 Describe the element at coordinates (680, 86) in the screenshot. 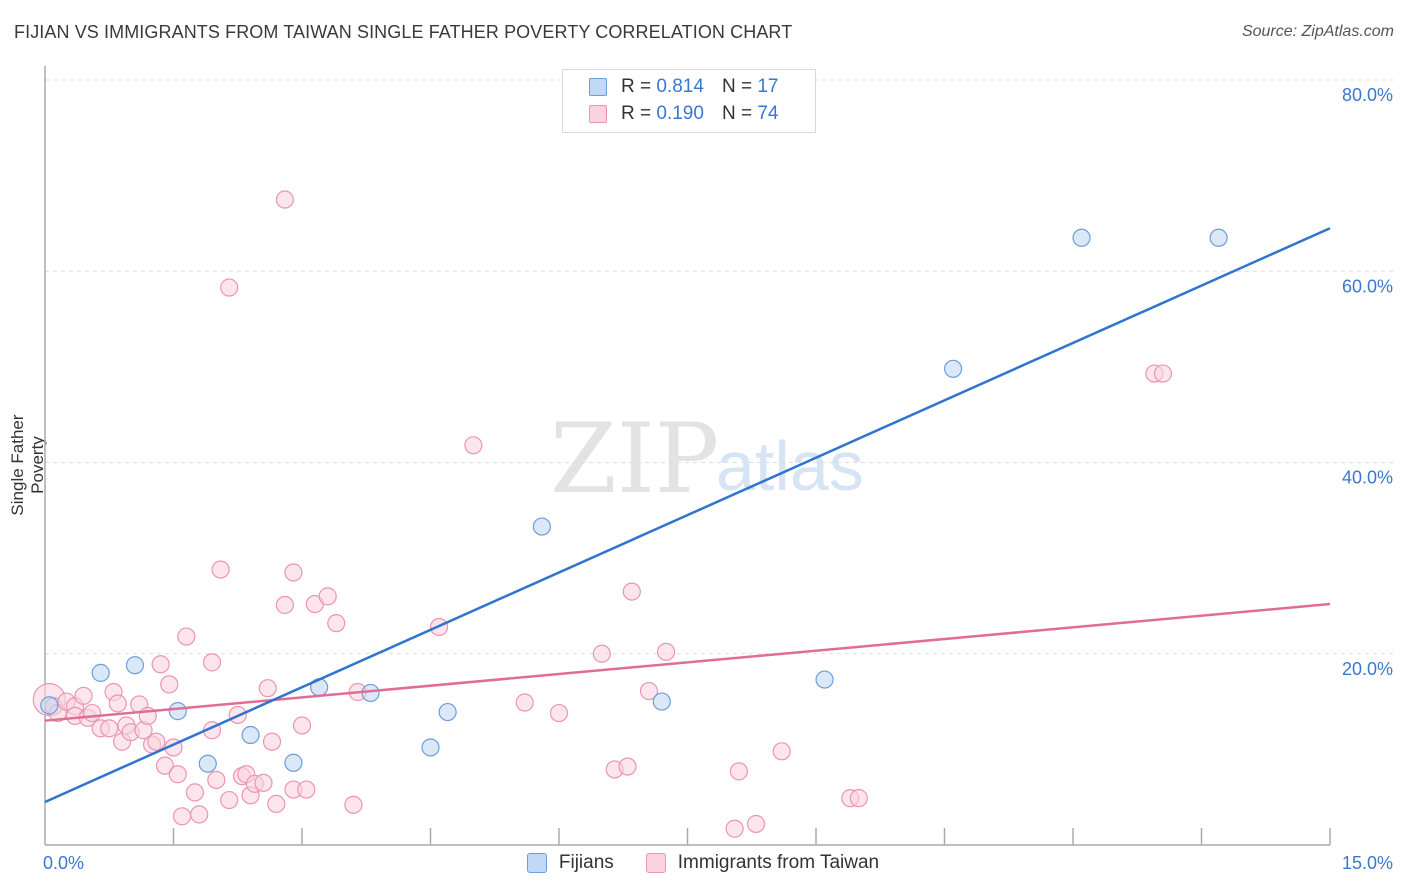

I see `fijians-r-value: 0.814` at that location.